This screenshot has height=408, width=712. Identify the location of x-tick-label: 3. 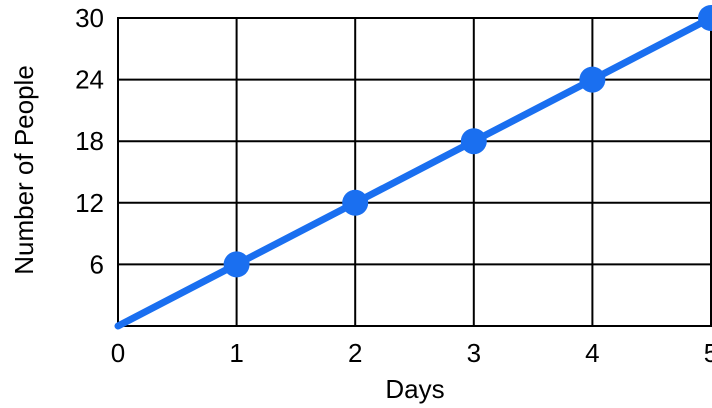
(474, 353).